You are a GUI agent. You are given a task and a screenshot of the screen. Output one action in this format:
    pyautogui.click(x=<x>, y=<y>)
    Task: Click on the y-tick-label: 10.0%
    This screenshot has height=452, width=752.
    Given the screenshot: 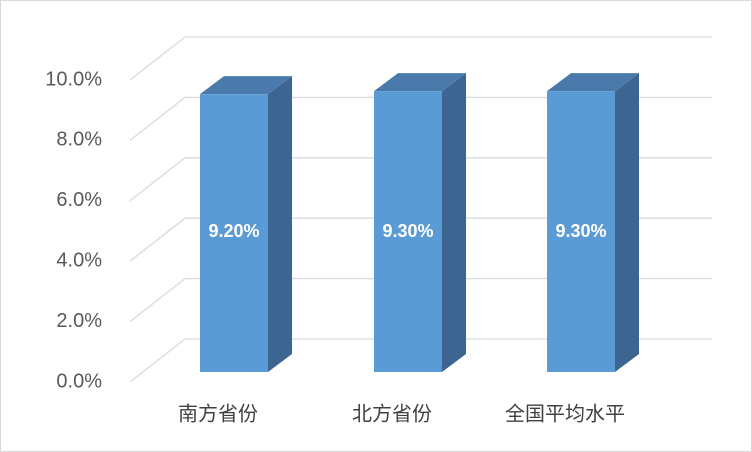 What is the action you would take?
    pyautogui.click(x=73, y=79)
    